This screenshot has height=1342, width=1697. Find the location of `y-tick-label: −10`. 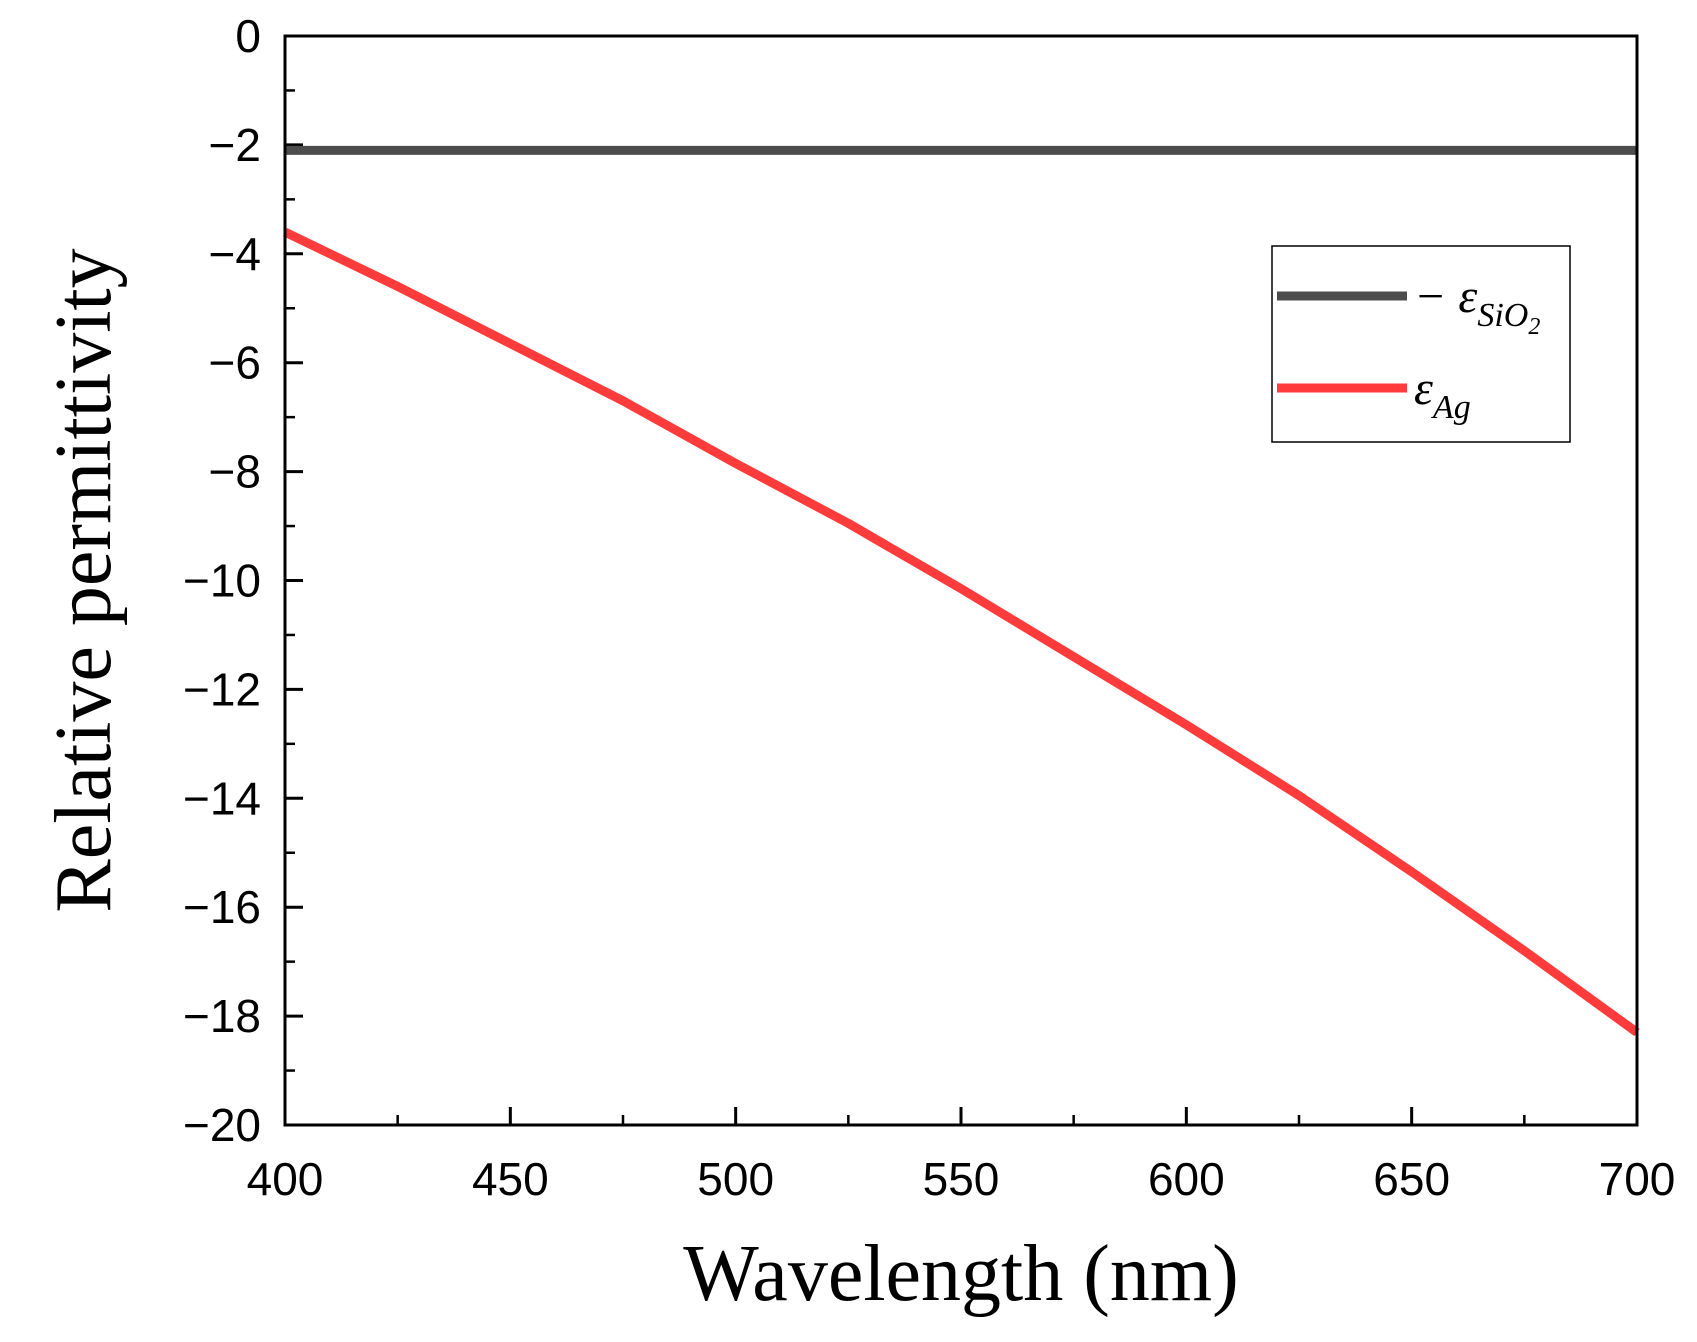

y-tick-label: −10 is located at coordinates (222, 581).